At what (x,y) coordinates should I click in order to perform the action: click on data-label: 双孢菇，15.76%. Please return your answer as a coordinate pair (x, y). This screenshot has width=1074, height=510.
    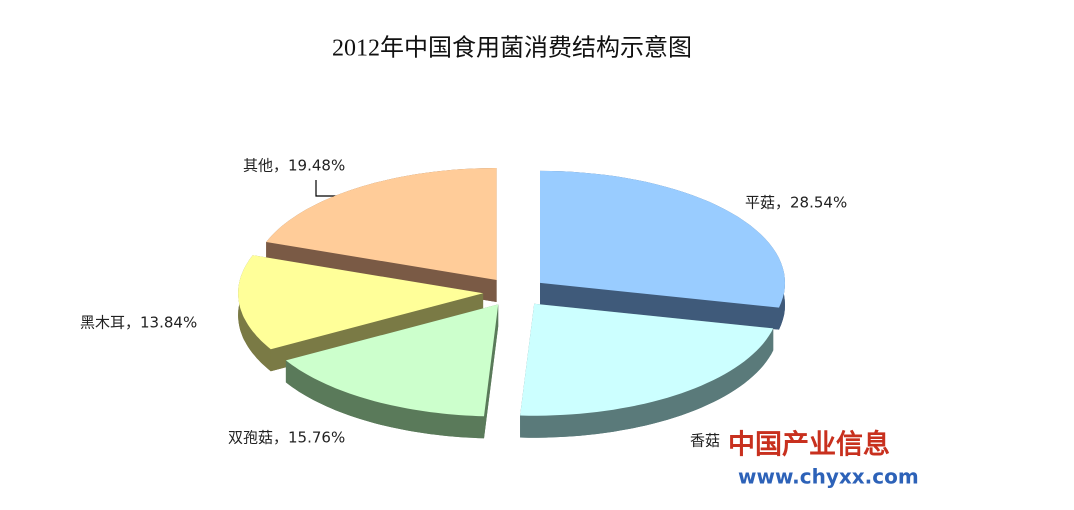
    Looking at the image, I should click on (286, 438).